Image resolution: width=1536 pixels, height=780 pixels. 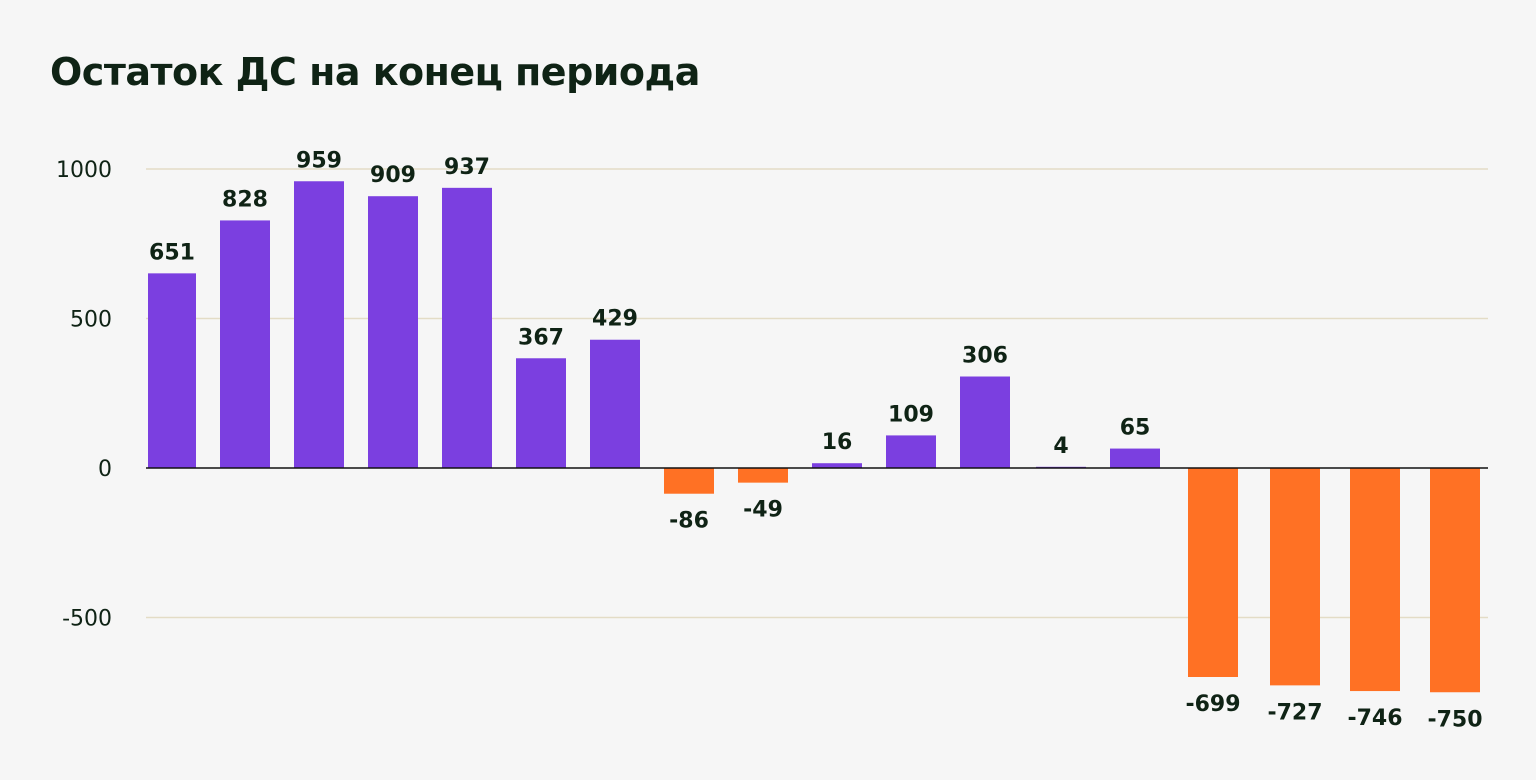 What do you see at coordinates (1135, 428) in the screenshot?
I see `data-label: 65` at bounding box center [1135, 428].